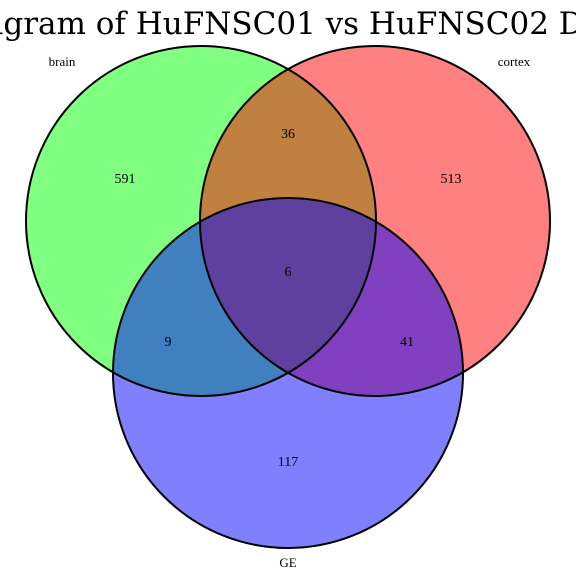 This screenshot has width=576, height=576. Describe the element at coordinates (288, 134) in the screenshot. I see `brain-cortex-count: 36` at that location.